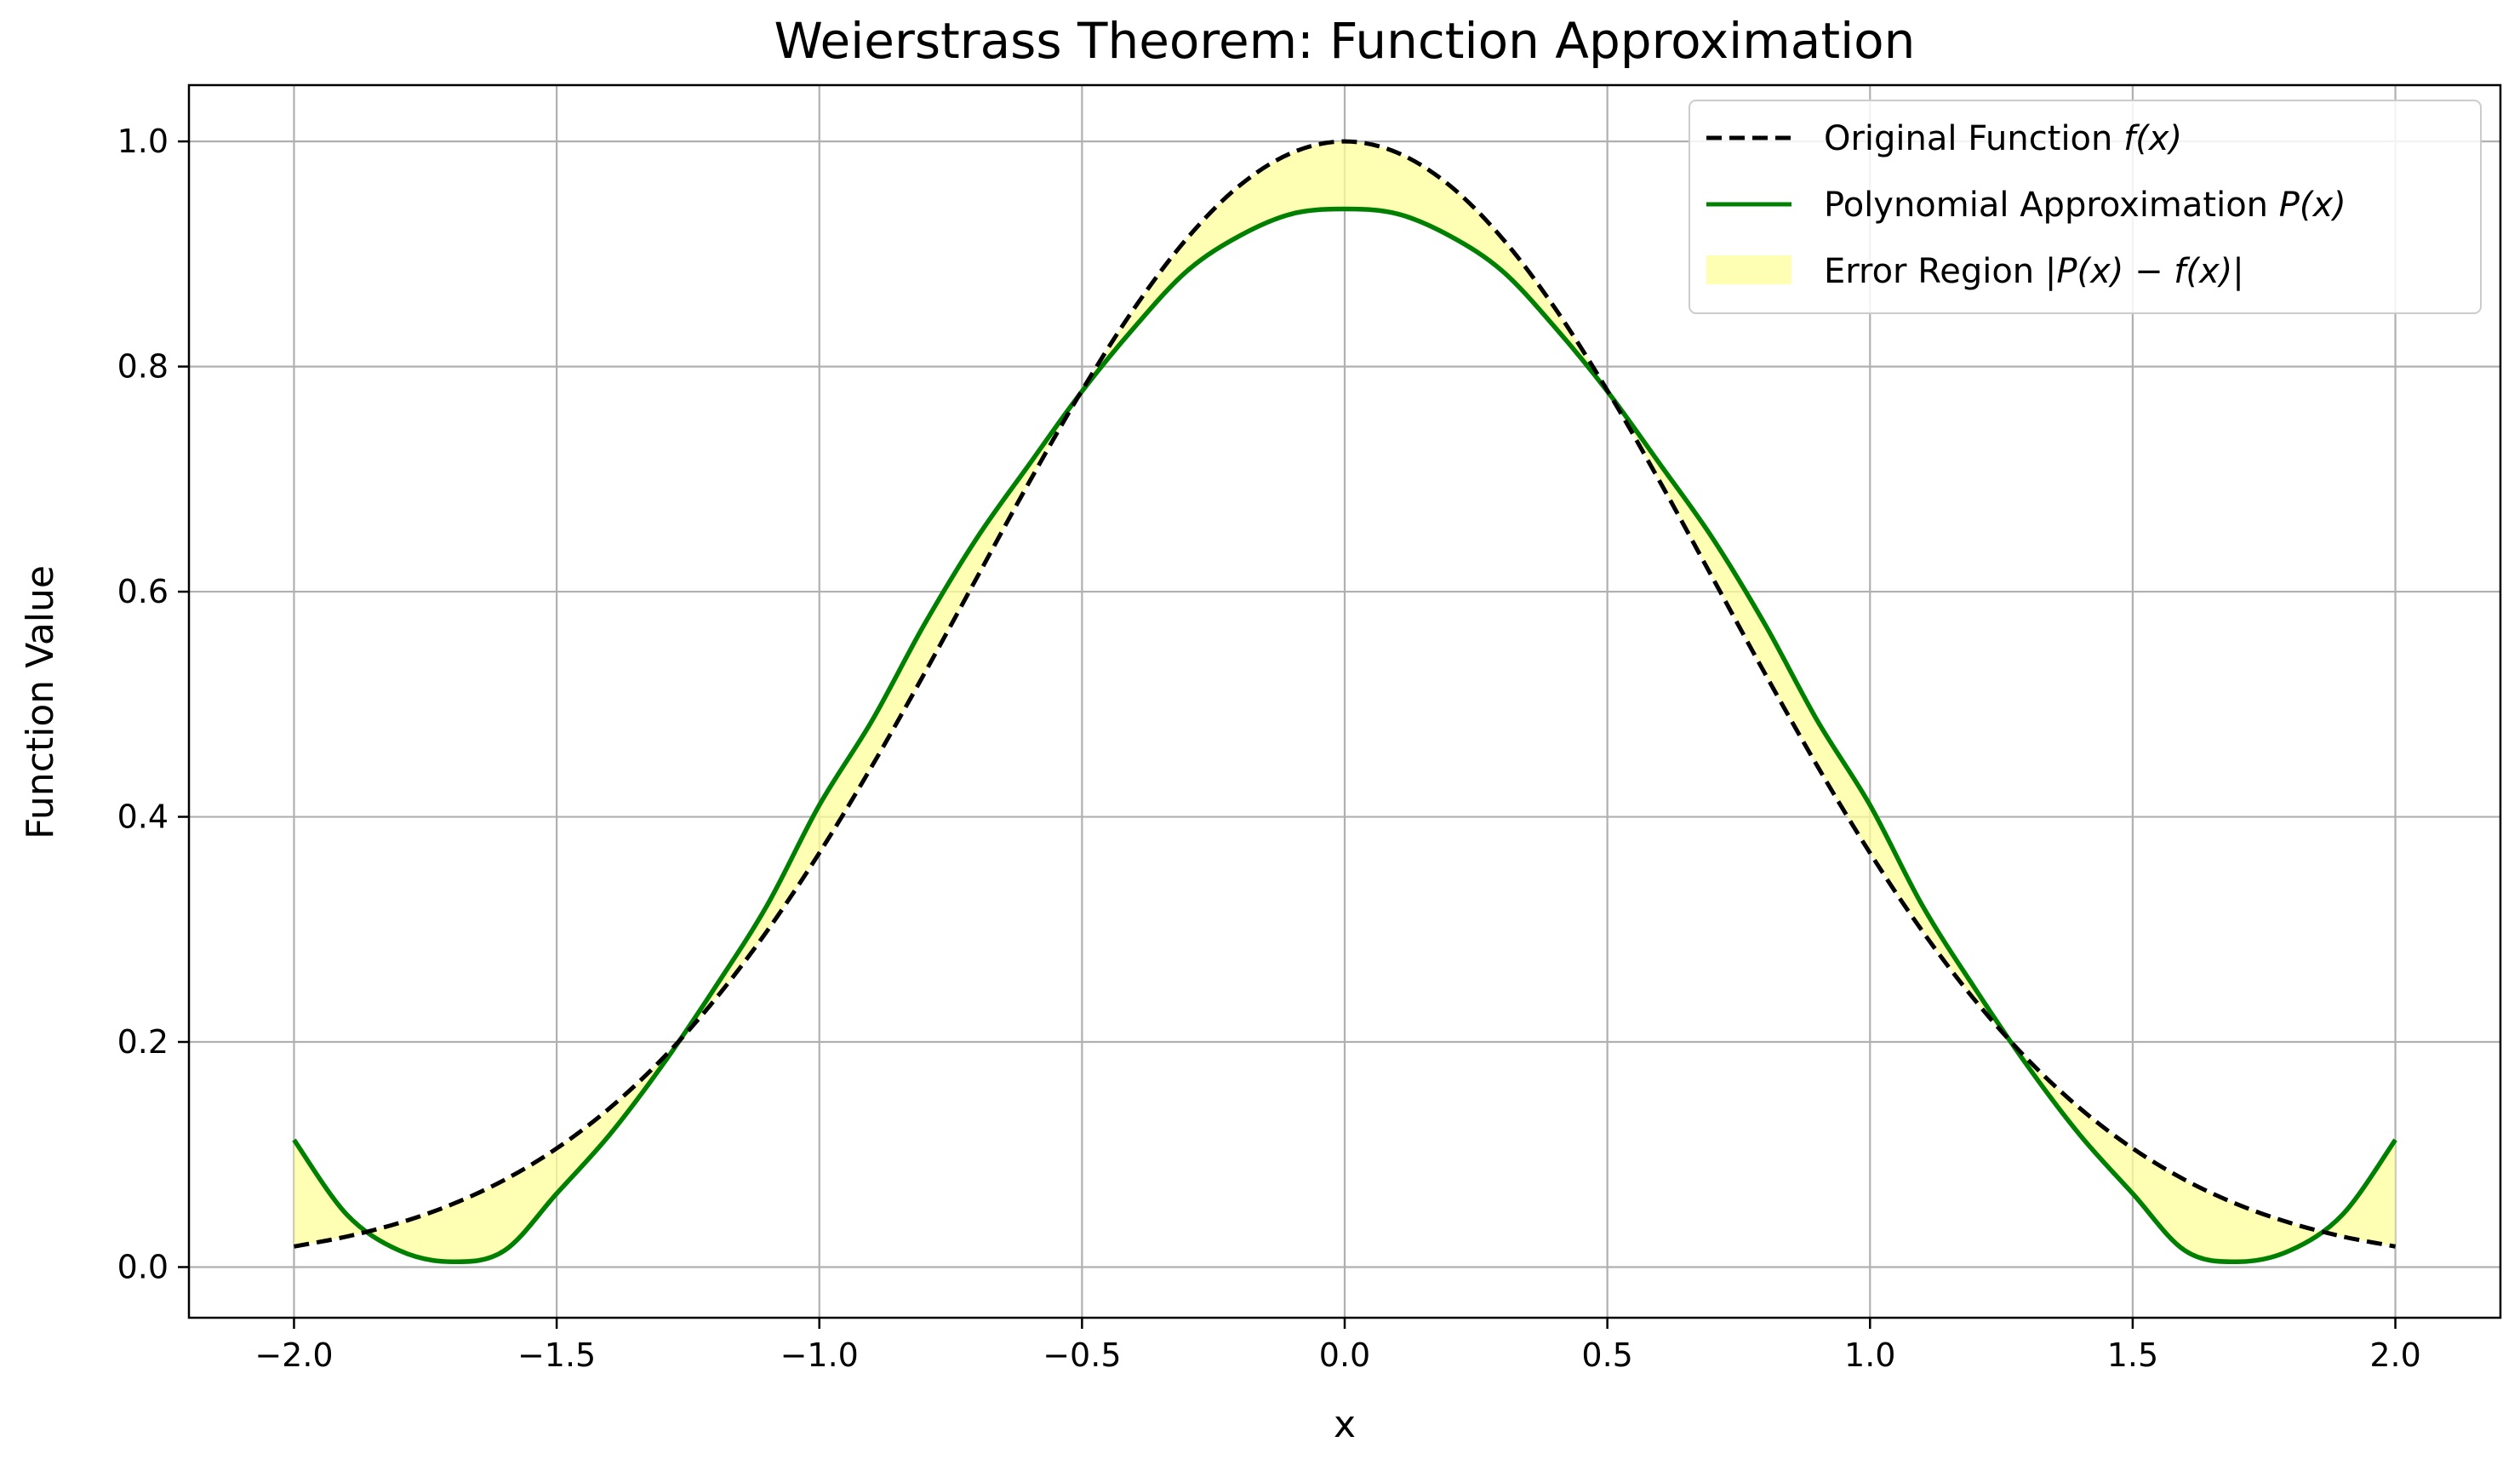  What do you see at coordinates (556, 1355) in the screenshot?
I see `x-tick-label-1: −1.5` at bounding box center [556, 1355].